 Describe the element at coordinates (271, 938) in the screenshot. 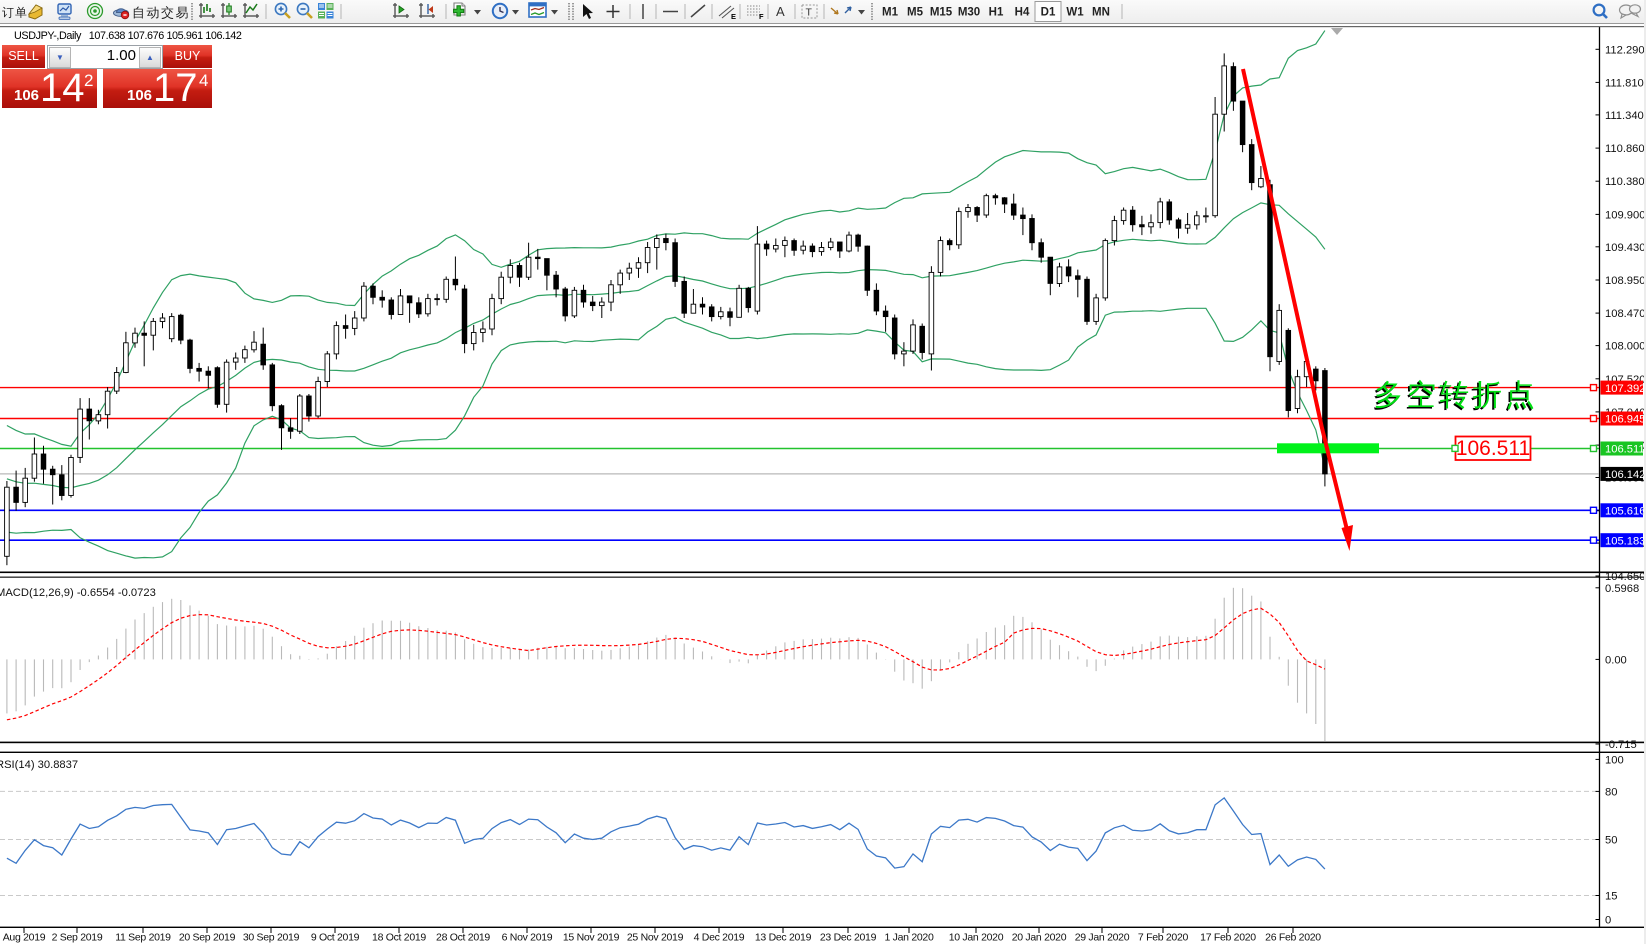

I see `svg-text: 30 Sep 2019` at that location.